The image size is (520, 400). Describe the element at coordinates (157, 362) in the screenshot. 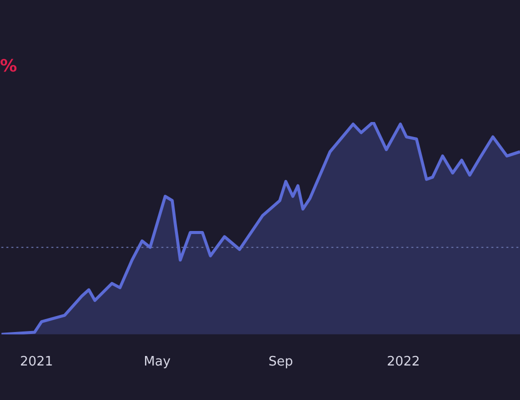

I see `x-tick-label: May` at that location.